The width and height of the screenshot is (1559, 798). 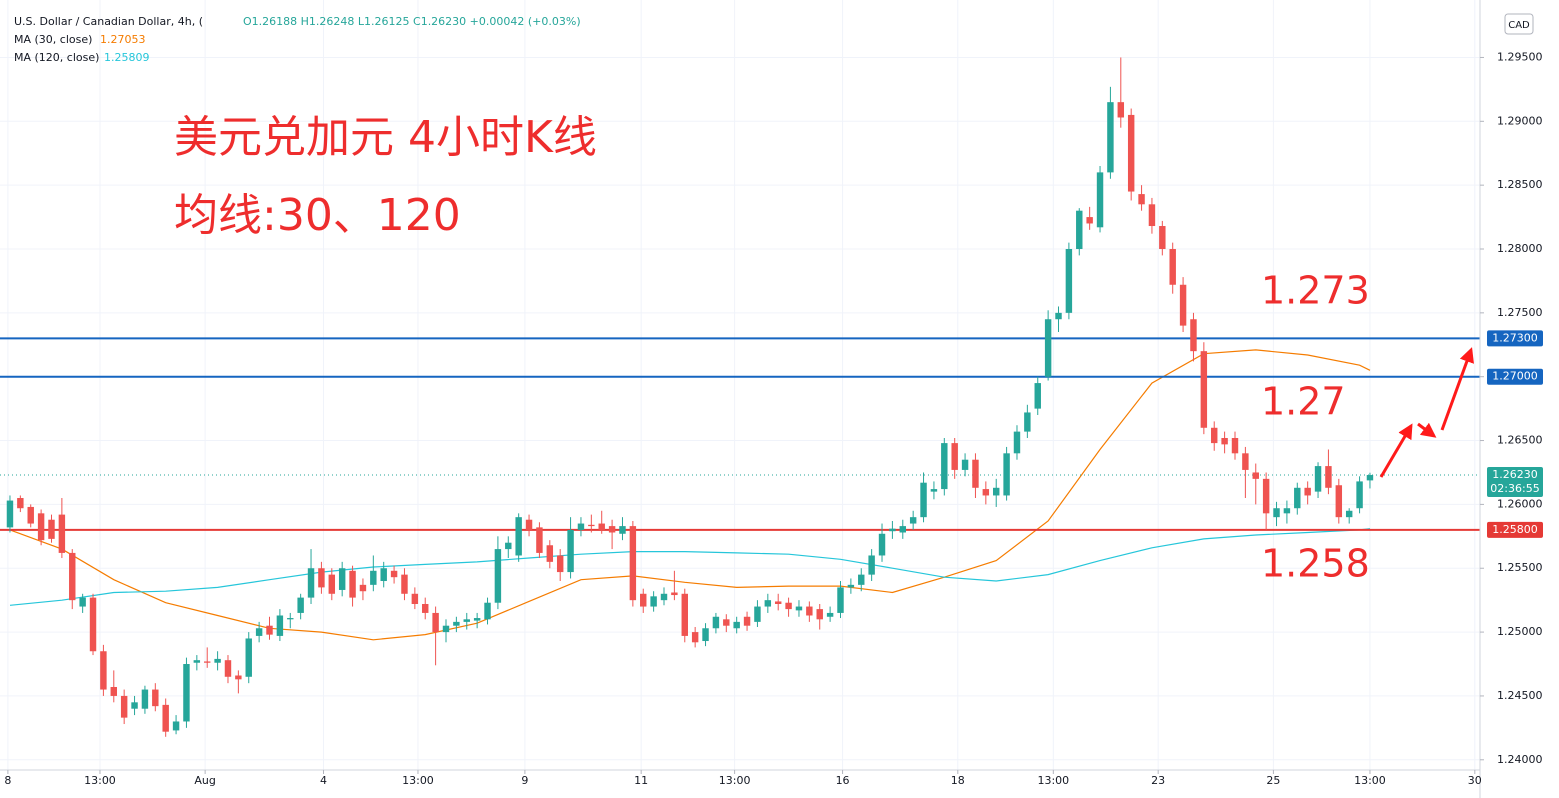 What do you see at coordinates (1158, 780) in the screenshot?
I see `x-tick-label: 23` at bounding box center [1158, 780].